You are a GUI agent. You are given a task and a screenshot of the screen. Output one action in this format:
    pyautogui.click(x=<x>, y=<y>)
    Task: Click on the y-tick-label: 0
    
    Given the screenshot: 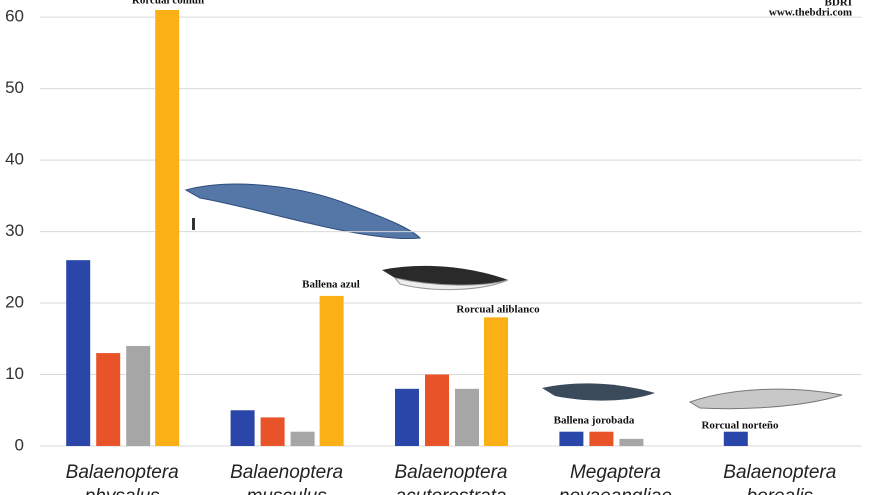 What is the action you would take?
    pyautogui.click(x=19, y=444)
    